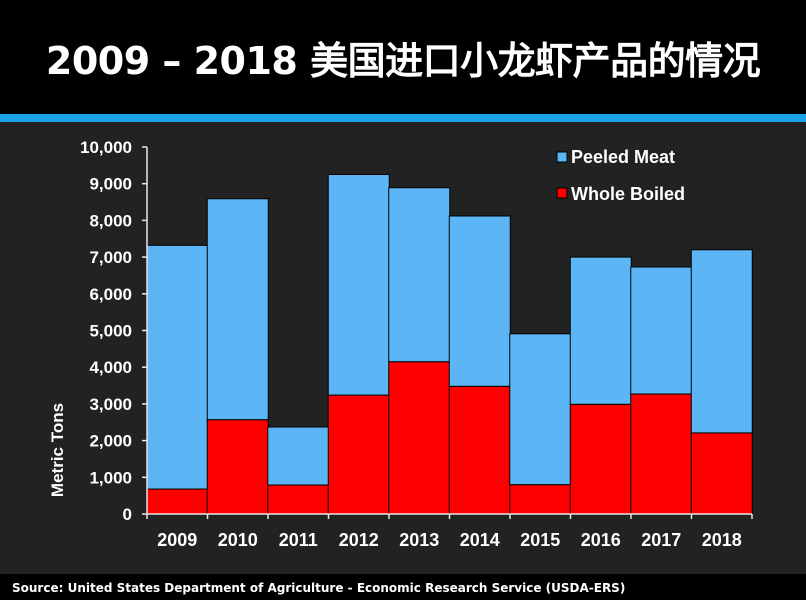  What do you see at coordinates (110, 184) in the screenshot?
I see `y-tick-label-9-000: 9,000` at bounding box center [110, 184].